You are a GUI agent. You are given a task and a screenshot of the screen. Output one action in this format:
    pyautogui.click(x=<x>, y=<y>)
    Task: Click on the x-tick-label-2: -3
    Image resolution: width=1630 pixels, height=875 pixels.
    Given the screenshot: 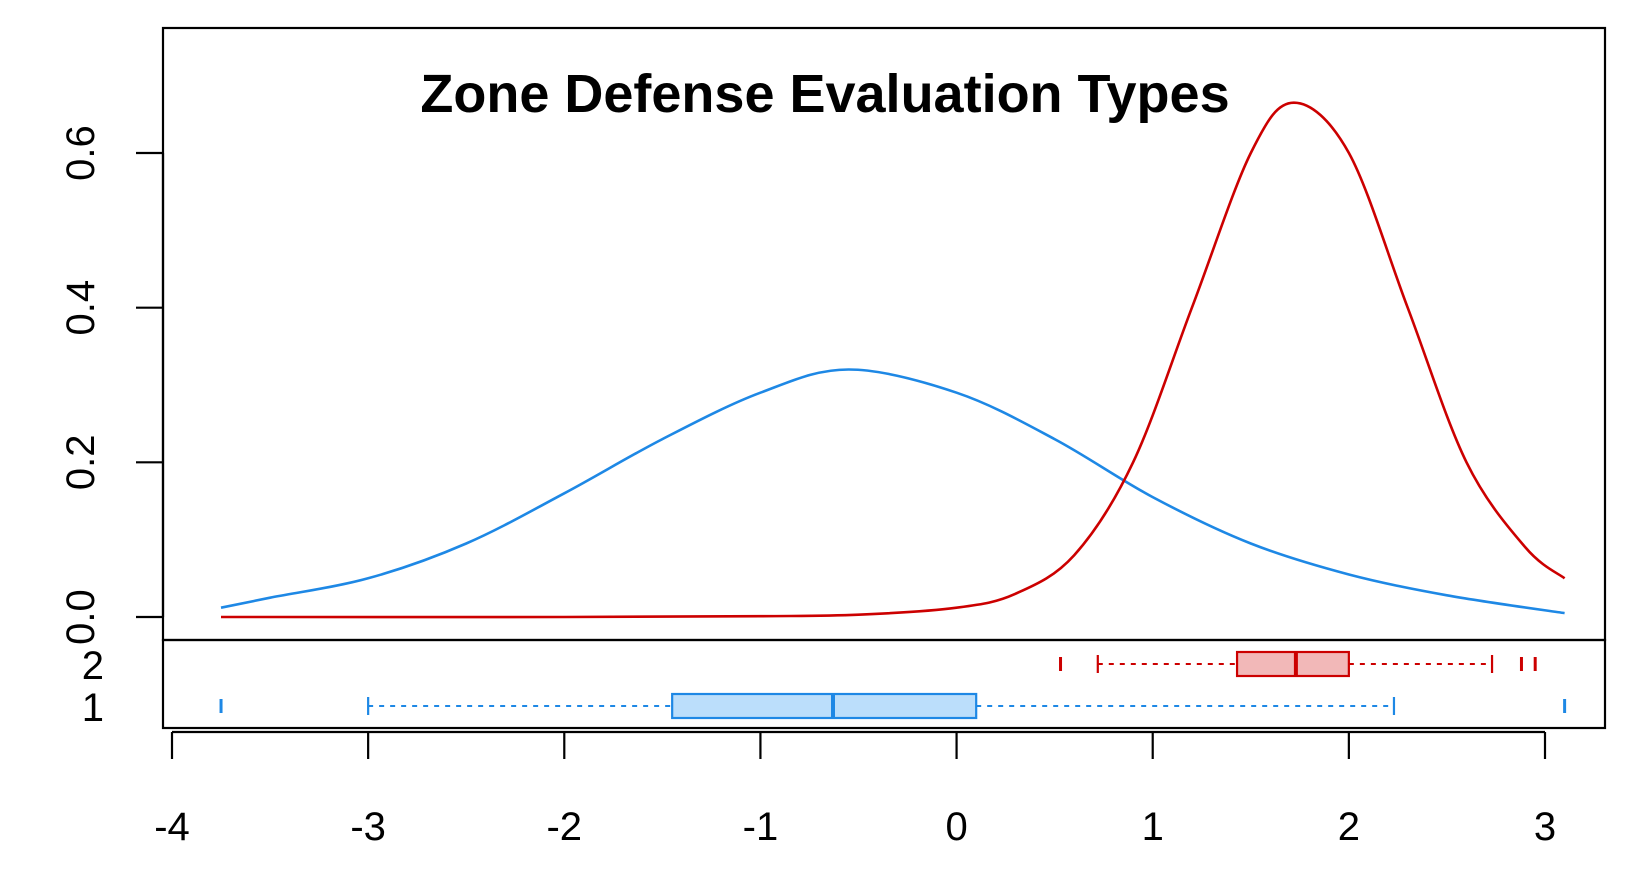 What is the action you would take?
    pyautogui.click(x=368, y=827)
    